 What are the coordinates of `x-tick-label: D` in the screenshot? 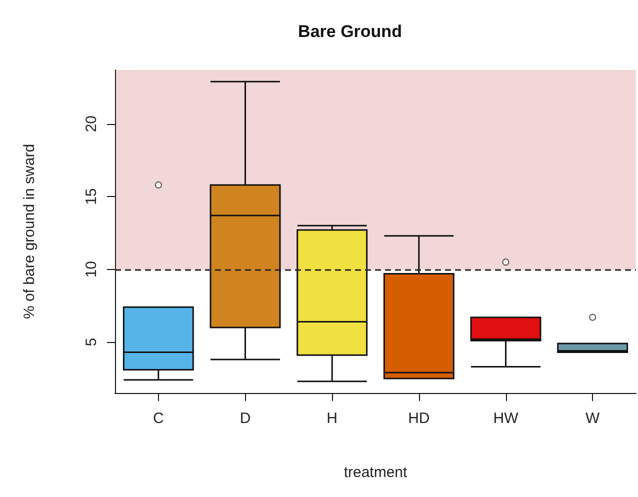 It's located at (245, 418).